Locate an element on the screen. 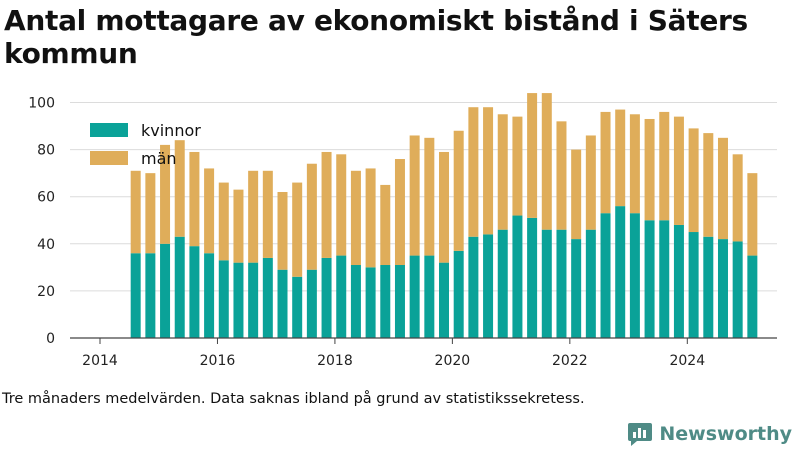  x-tick-label: 2022 is located at coordinates (570, 361).